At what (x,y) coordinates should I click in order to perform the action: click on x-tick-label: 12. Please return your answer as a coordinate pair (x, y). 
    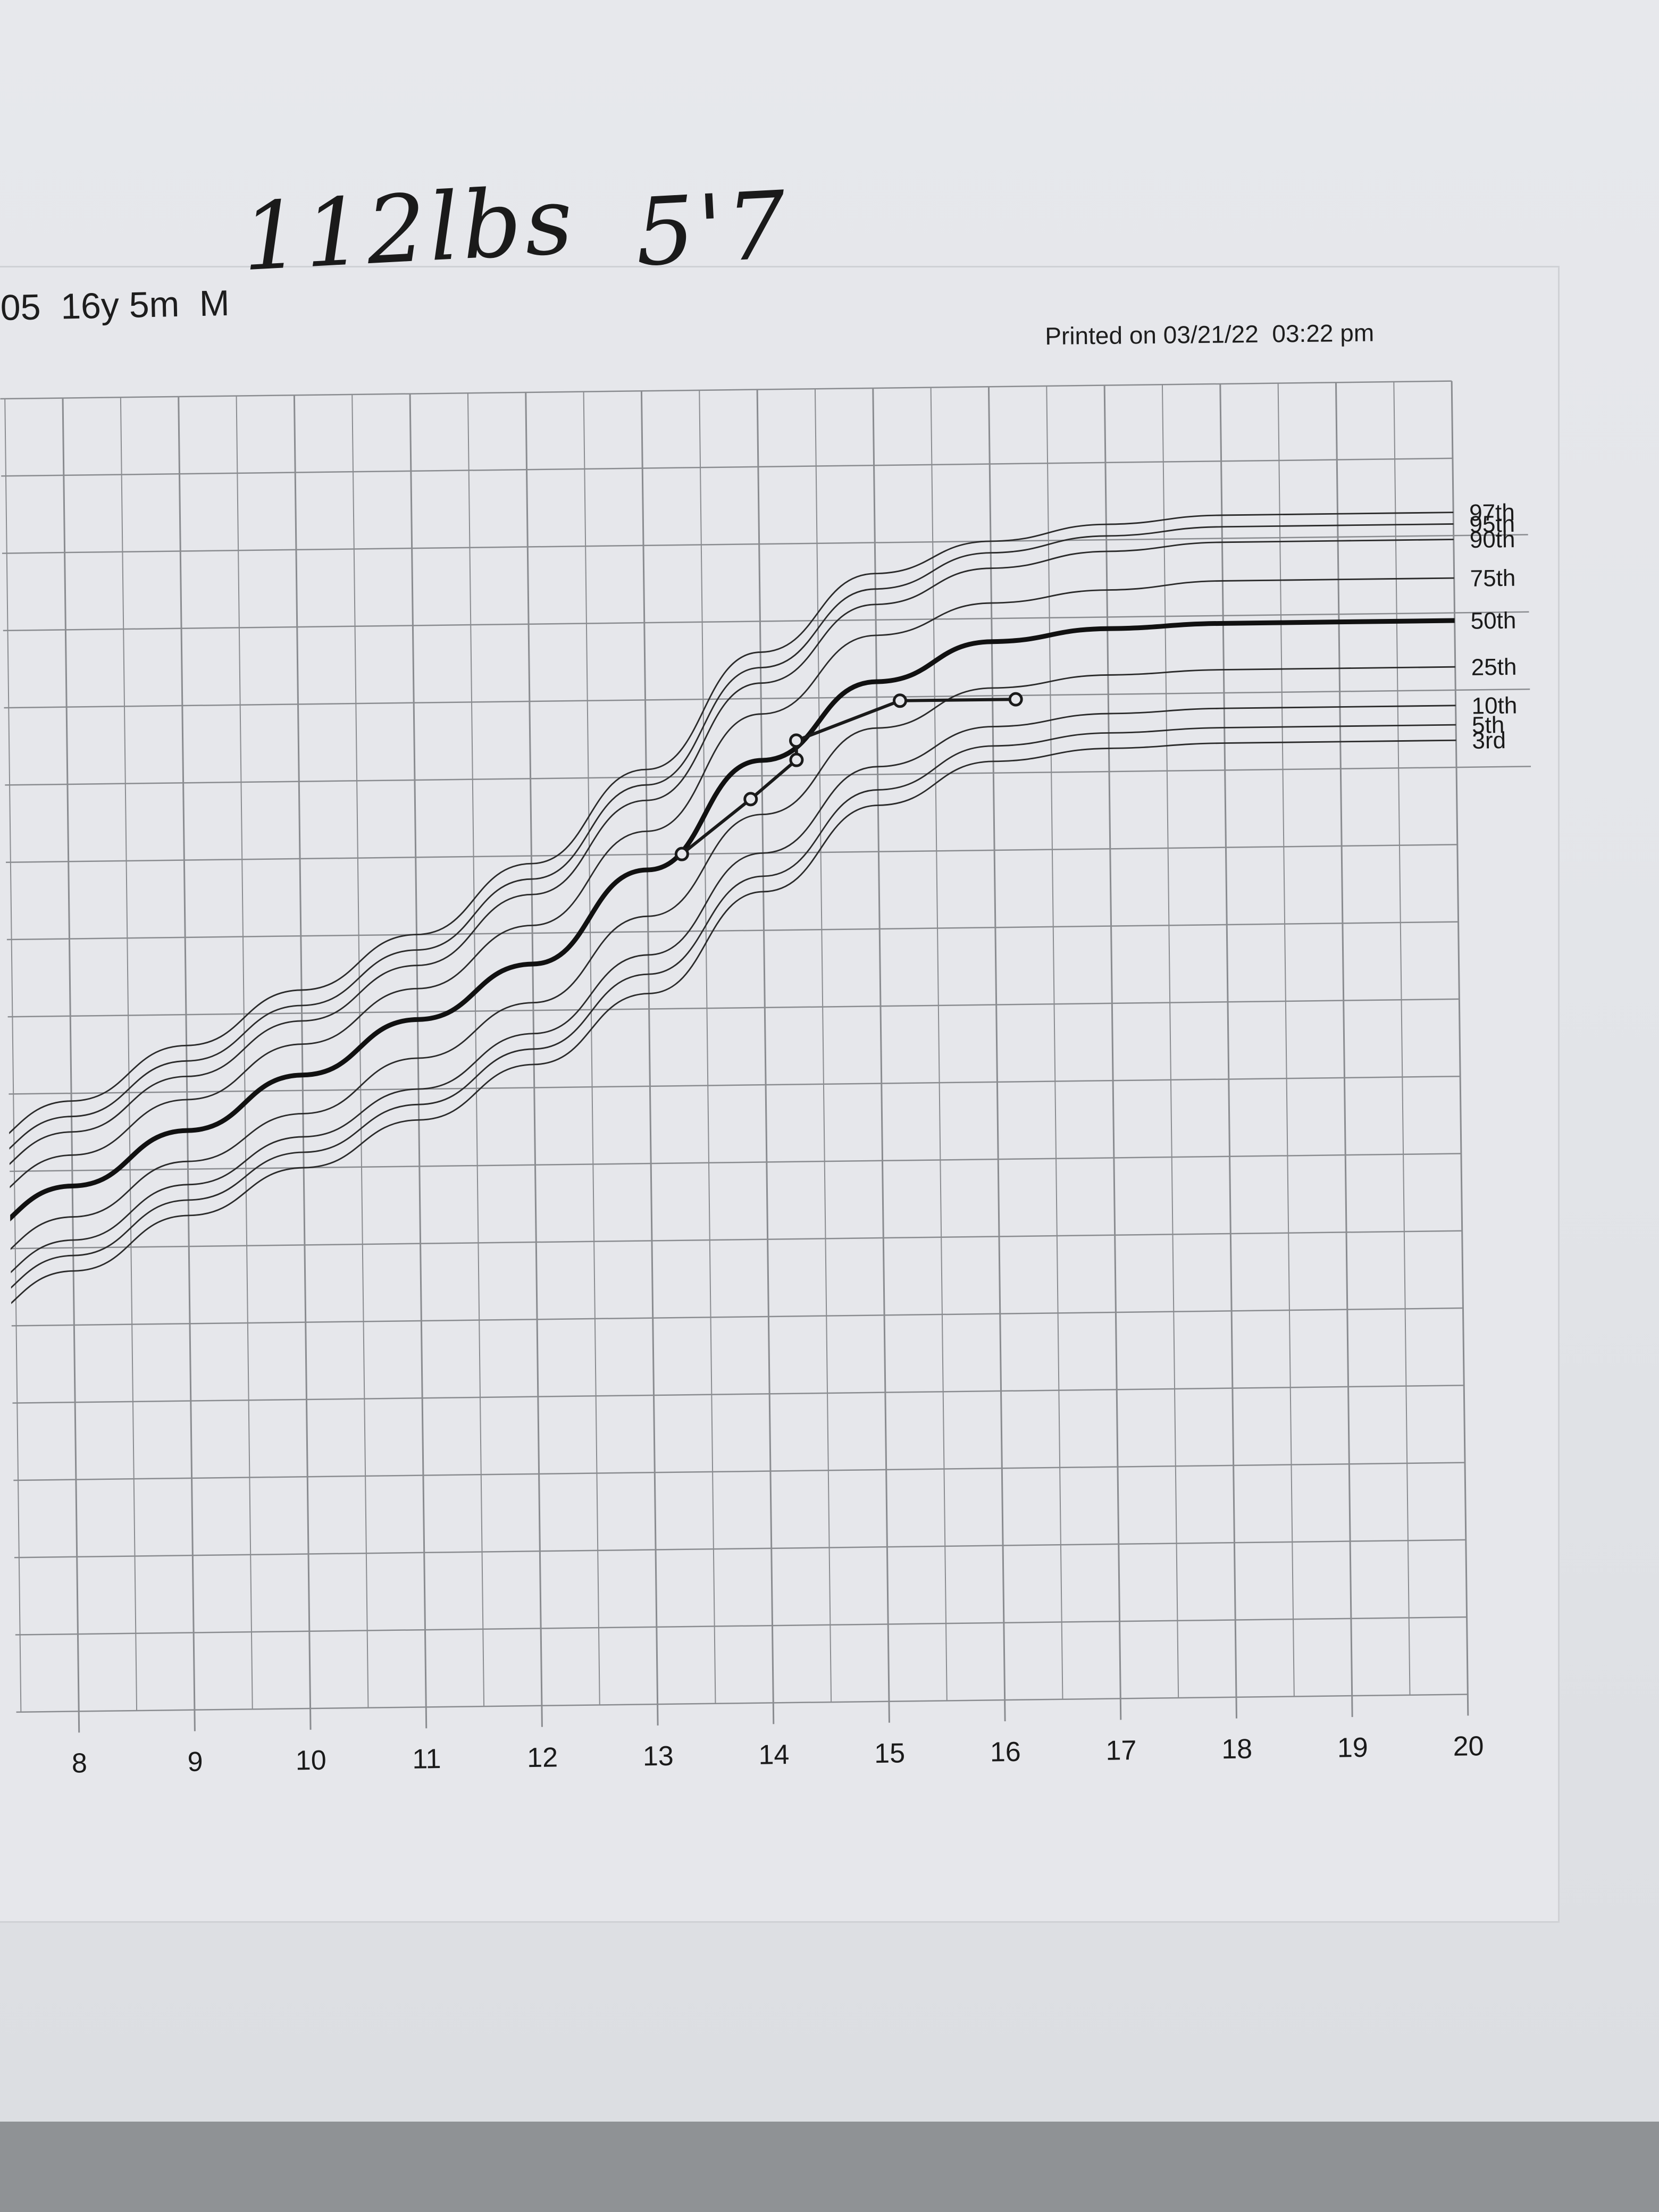
    Looking at the image, I should click on (542, 1757).